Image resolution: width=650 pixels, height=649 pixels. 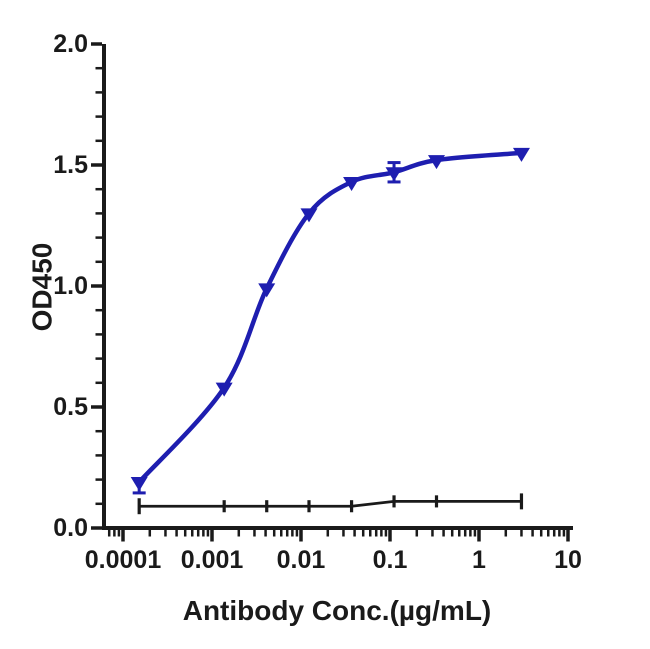 What do you see at coordinates (333, 560) in the screenshot?
I see `x-tick-labels: 0.0001 0.001 0.01 0.1 1 10` at bounding box center [333, 560].